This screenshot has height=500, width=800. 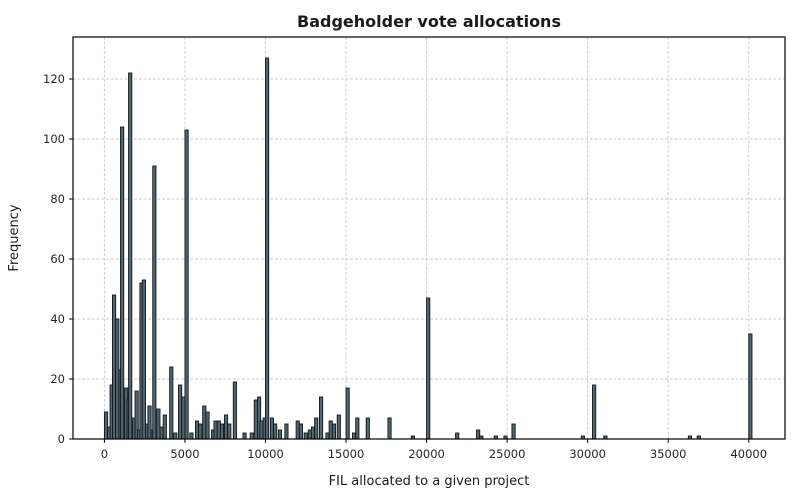 I want to click on x-tick-label: 5000, so click(x=184, y=454).